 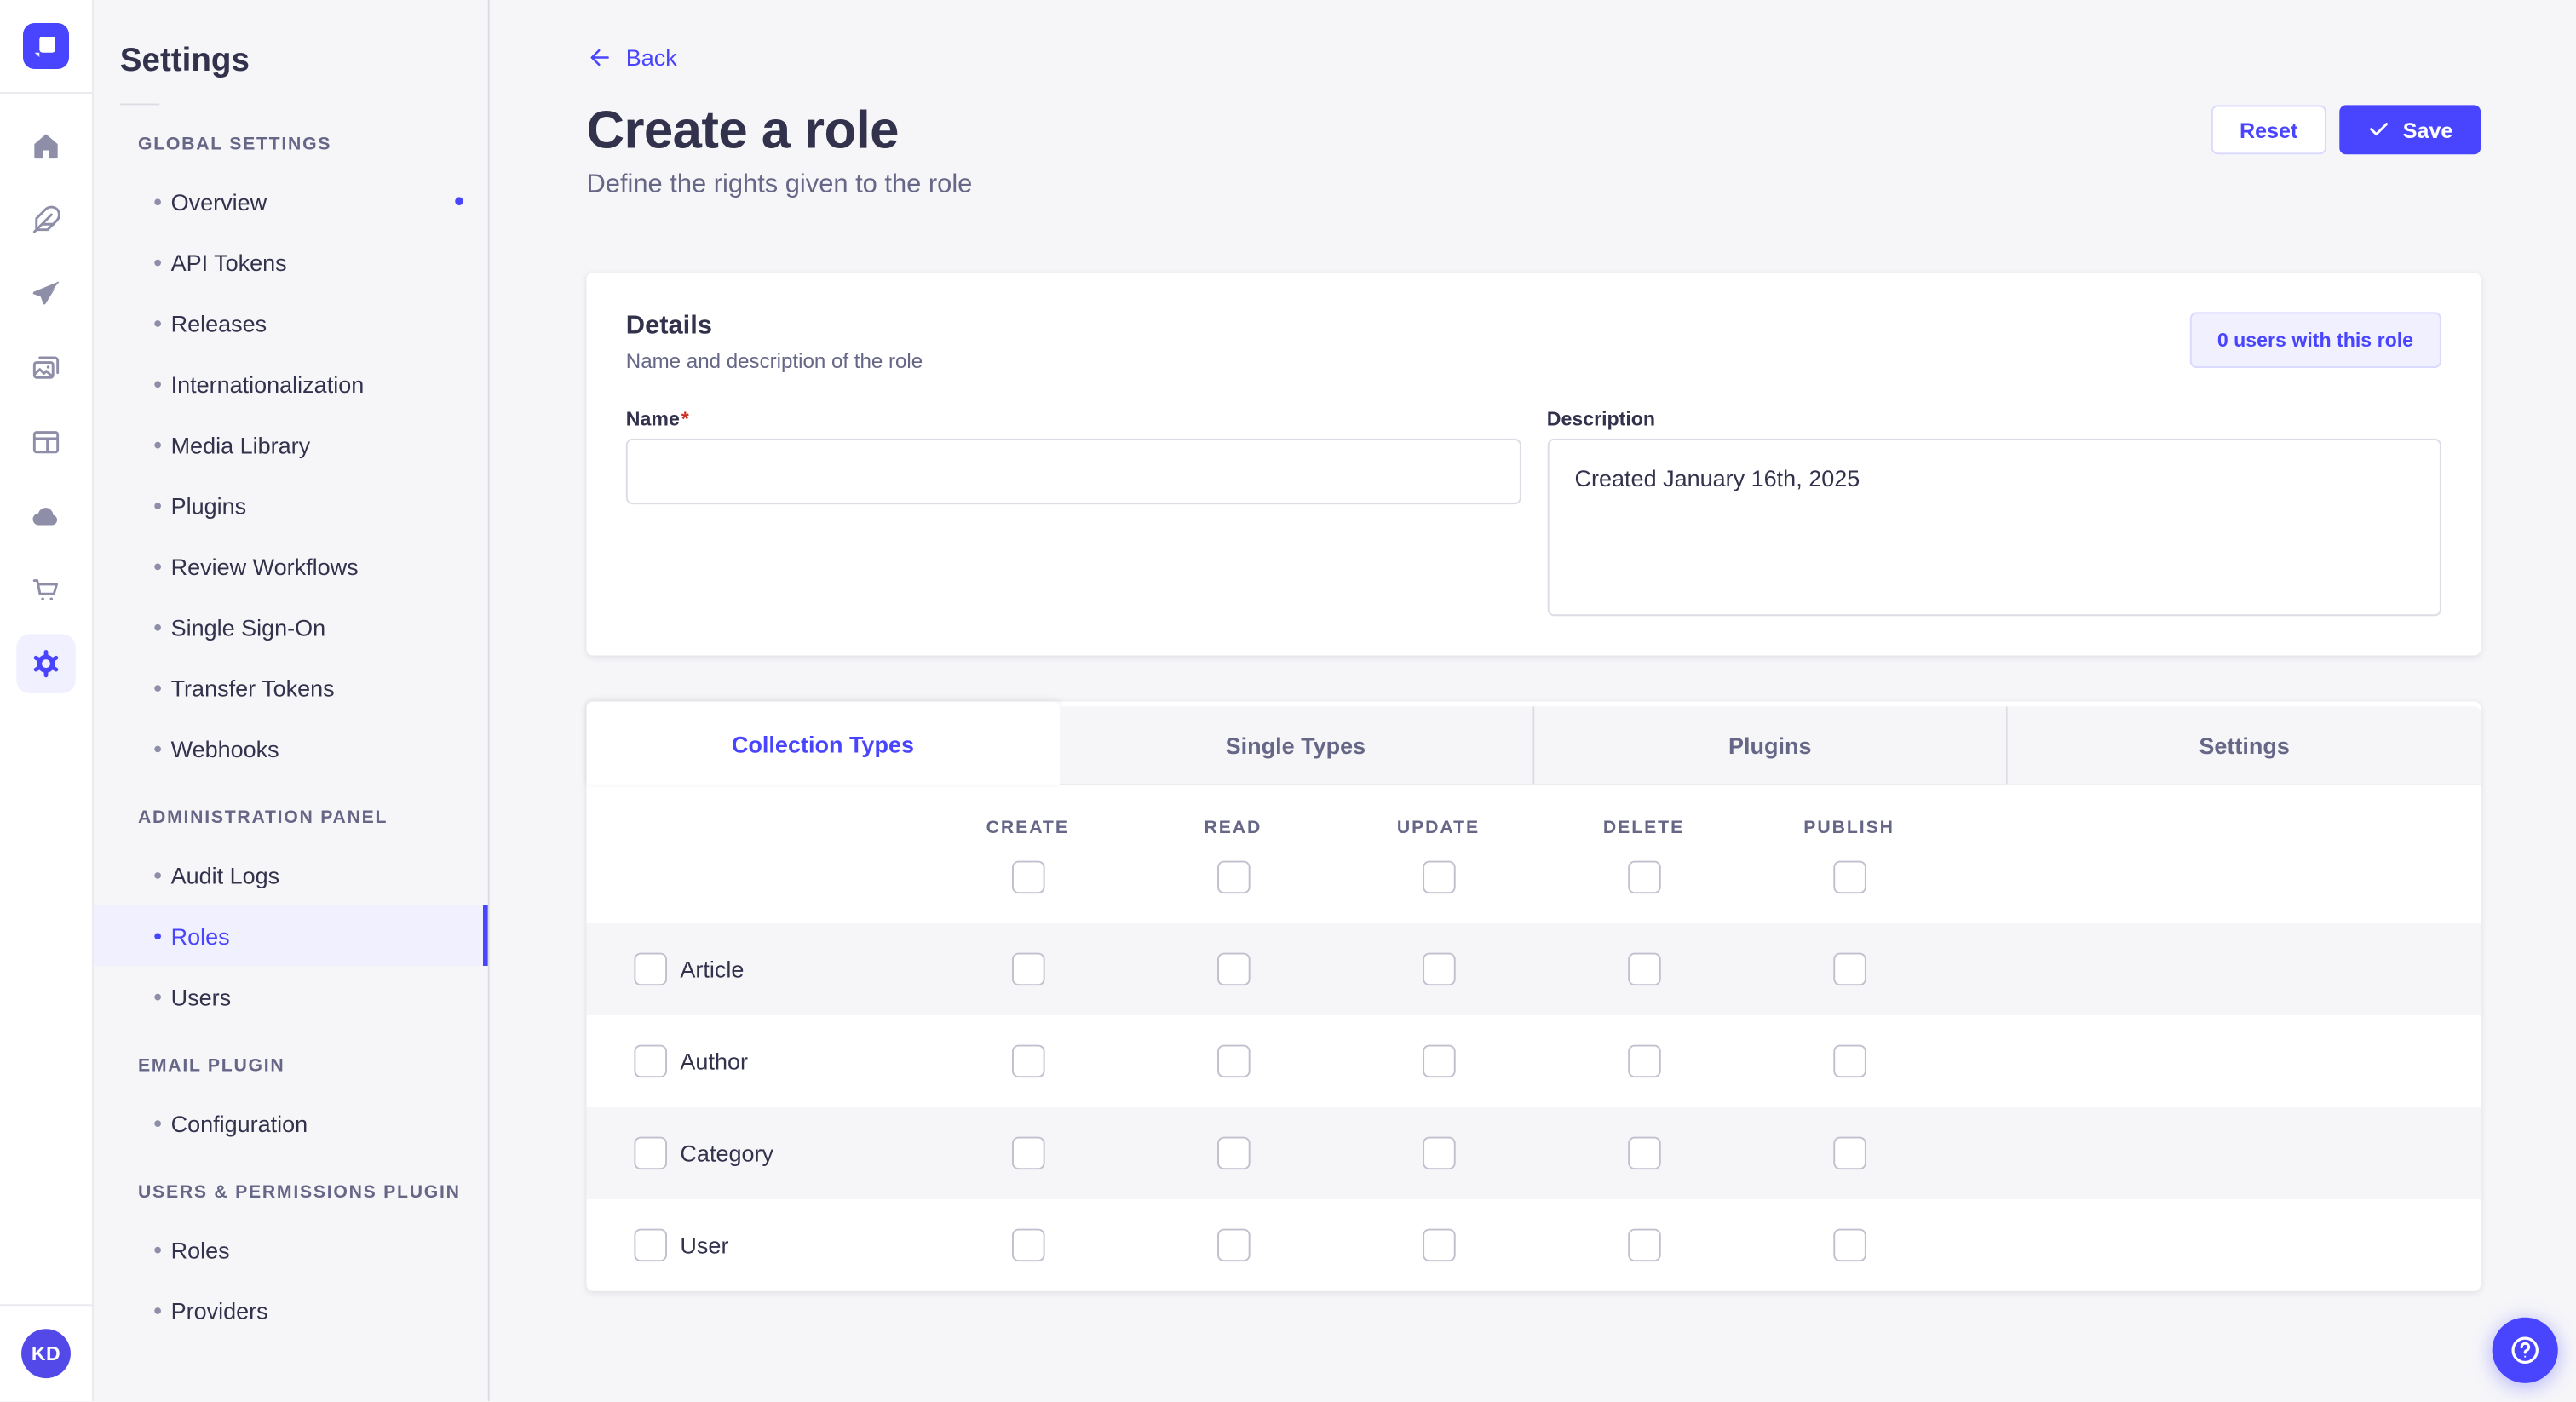 I want to click on page-header: Create a role Reset Save, so click(x=1534, y=130).